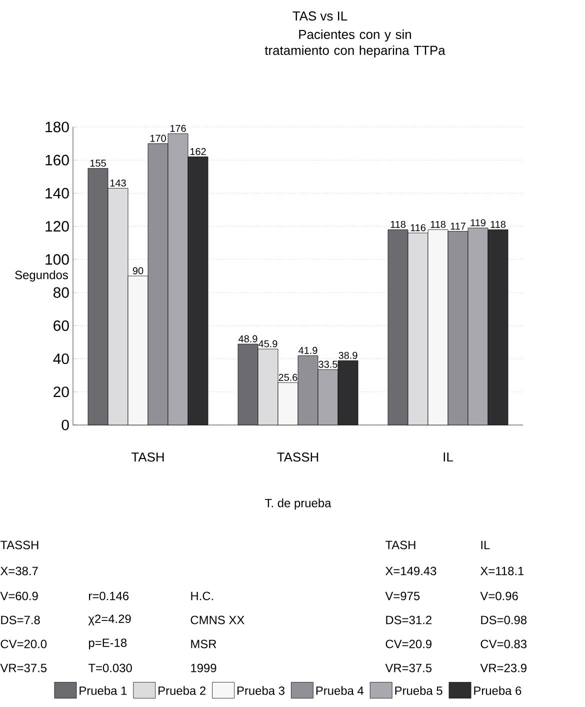  What do you see at coordinates (103, 690) in the screenshot?
I see `legend-label: Prueba 1` at bounding box center [103, 690].